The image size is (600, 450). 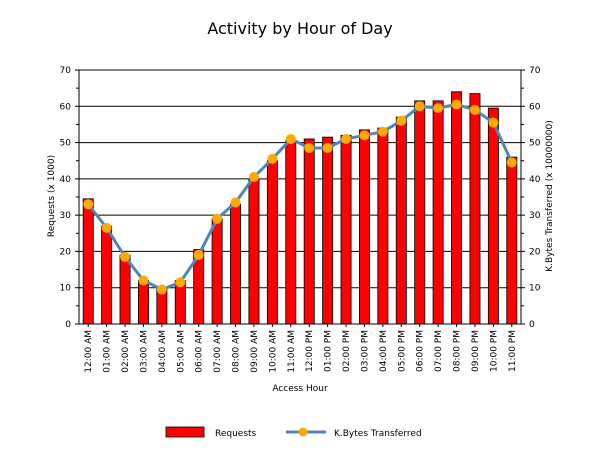 What do you see at coordinates (69, 198) in the screenshot?
I see `left-axis-ticks: 0 10 20 30 40 50 60 70` at bounding box center [69, 198].